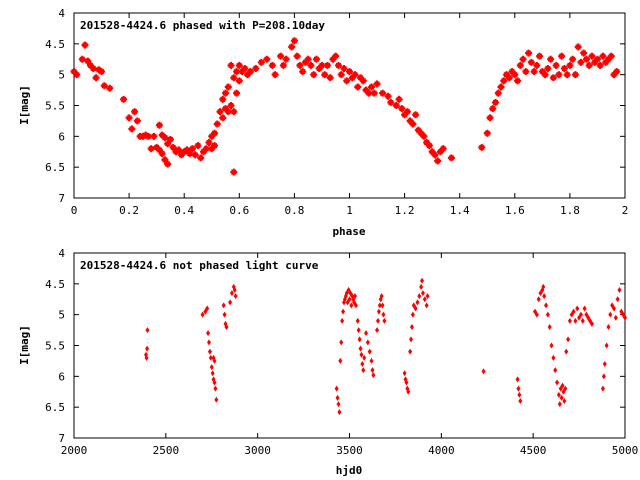 The height and width of the screenshot is (480, 640). I want to click on phased-x-tick-label: 1.6, so click(515, 210).